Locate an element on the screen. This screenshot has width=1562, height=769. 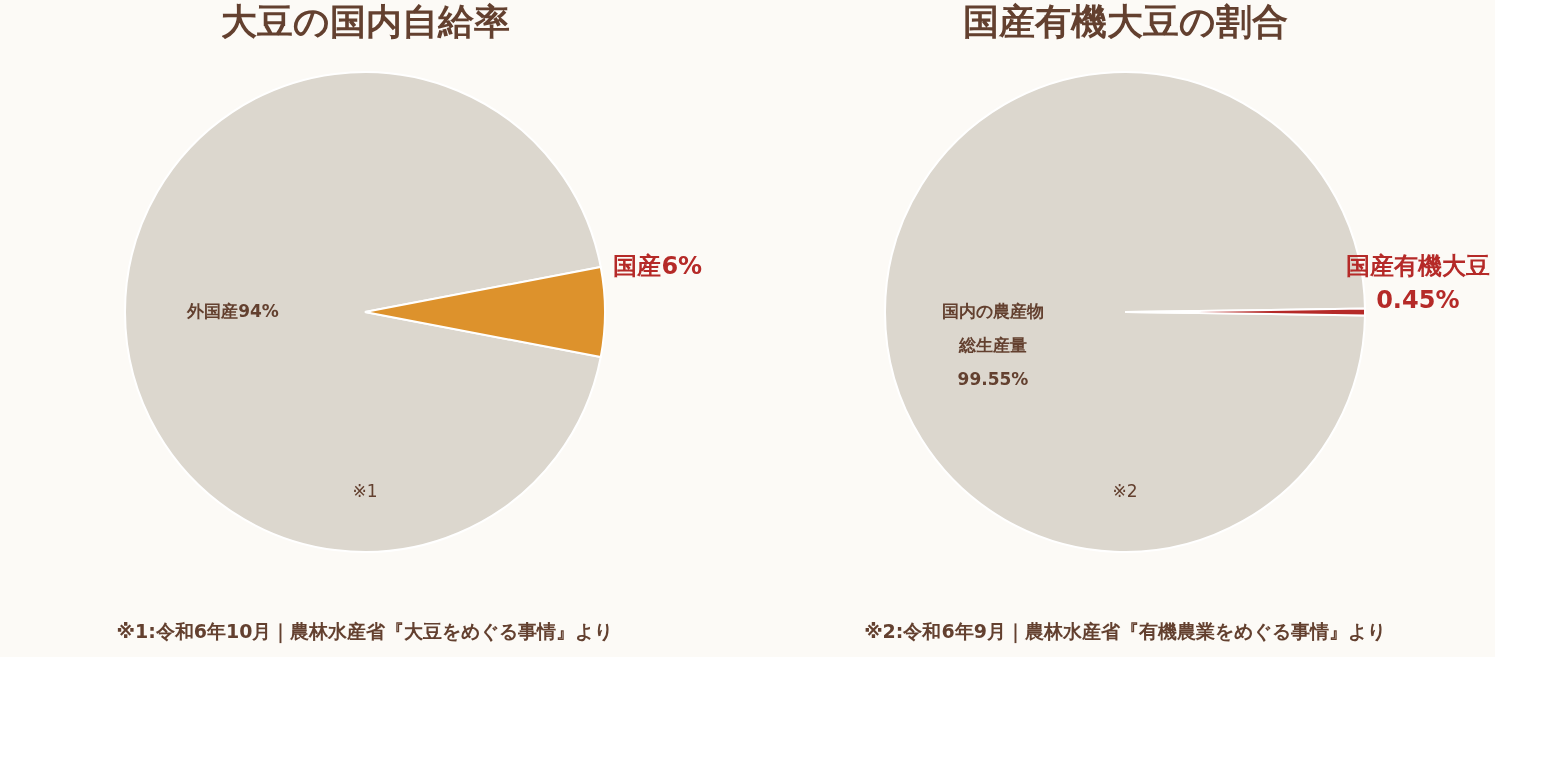
text: ※1:令和6年10月｜農林水産省『大豆をめぐる事情』より is located at coordinates (365, 632).